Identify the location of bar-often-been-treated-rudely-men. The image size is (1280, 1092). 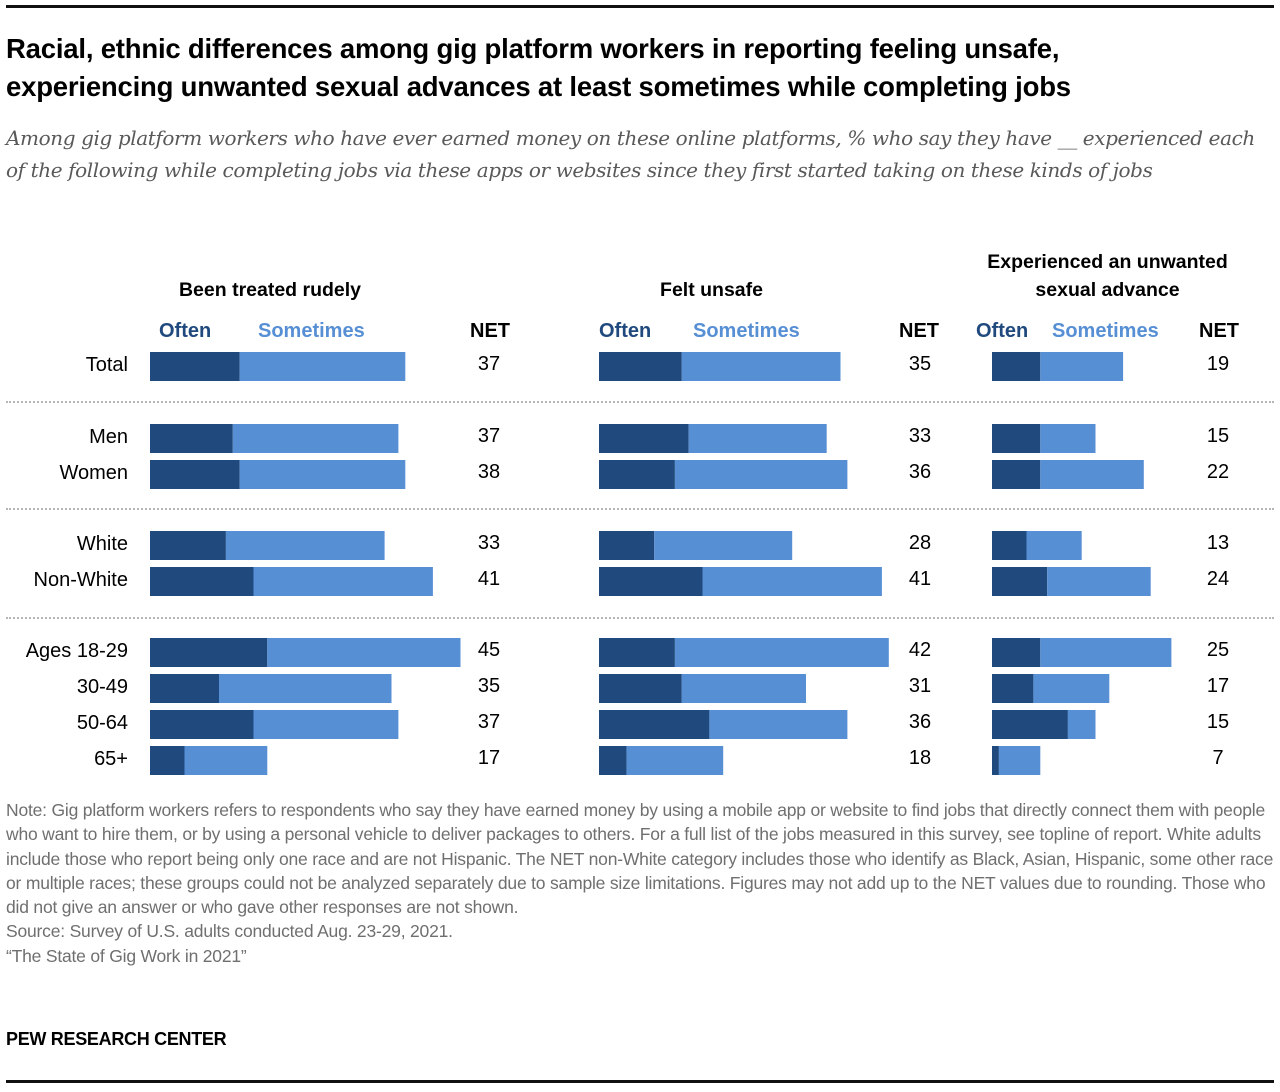
(191, 438).